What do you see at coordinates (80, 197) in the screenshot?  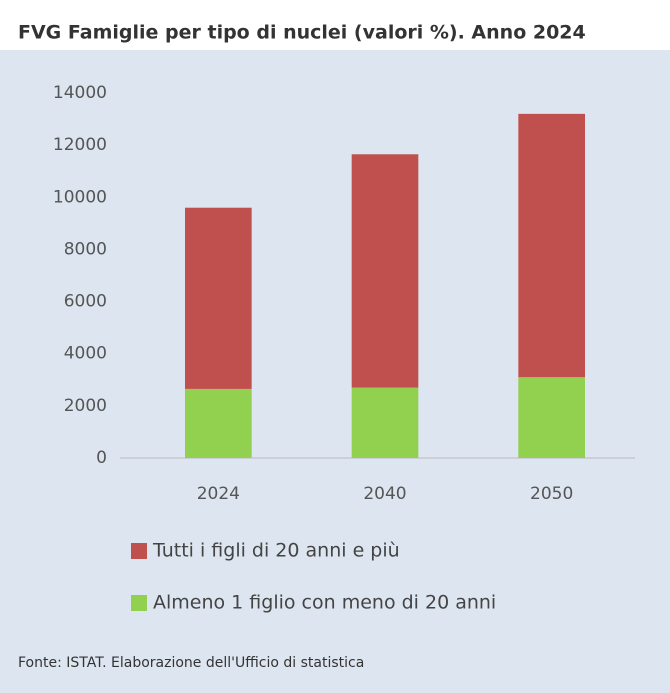 I see `y-tick-label: 10000` at bounding box center [80, 197].